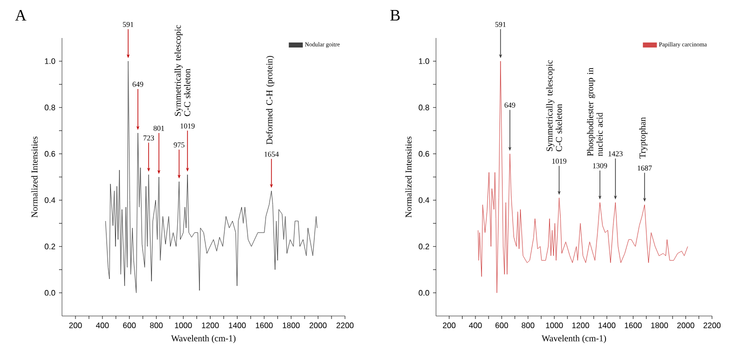  Describe the element at coordinates (20, 15) in the screenshot. I see `chart-title: A` at that location.